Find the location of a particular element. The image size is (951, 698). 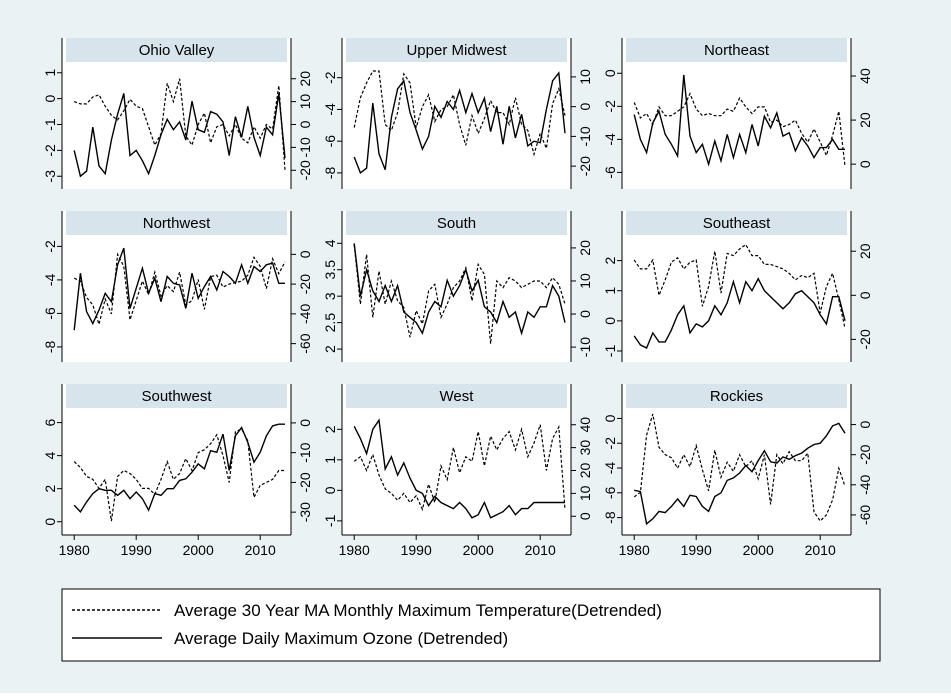

left-tick-label: 2.5 is located at coordinates (330, 323).